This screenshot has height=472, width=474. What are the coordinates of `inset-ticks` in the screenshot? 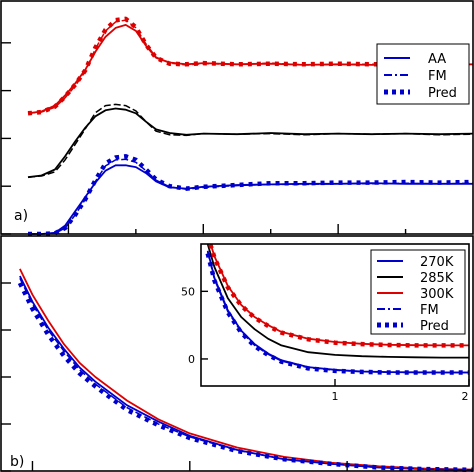 It's located at (335, 338).